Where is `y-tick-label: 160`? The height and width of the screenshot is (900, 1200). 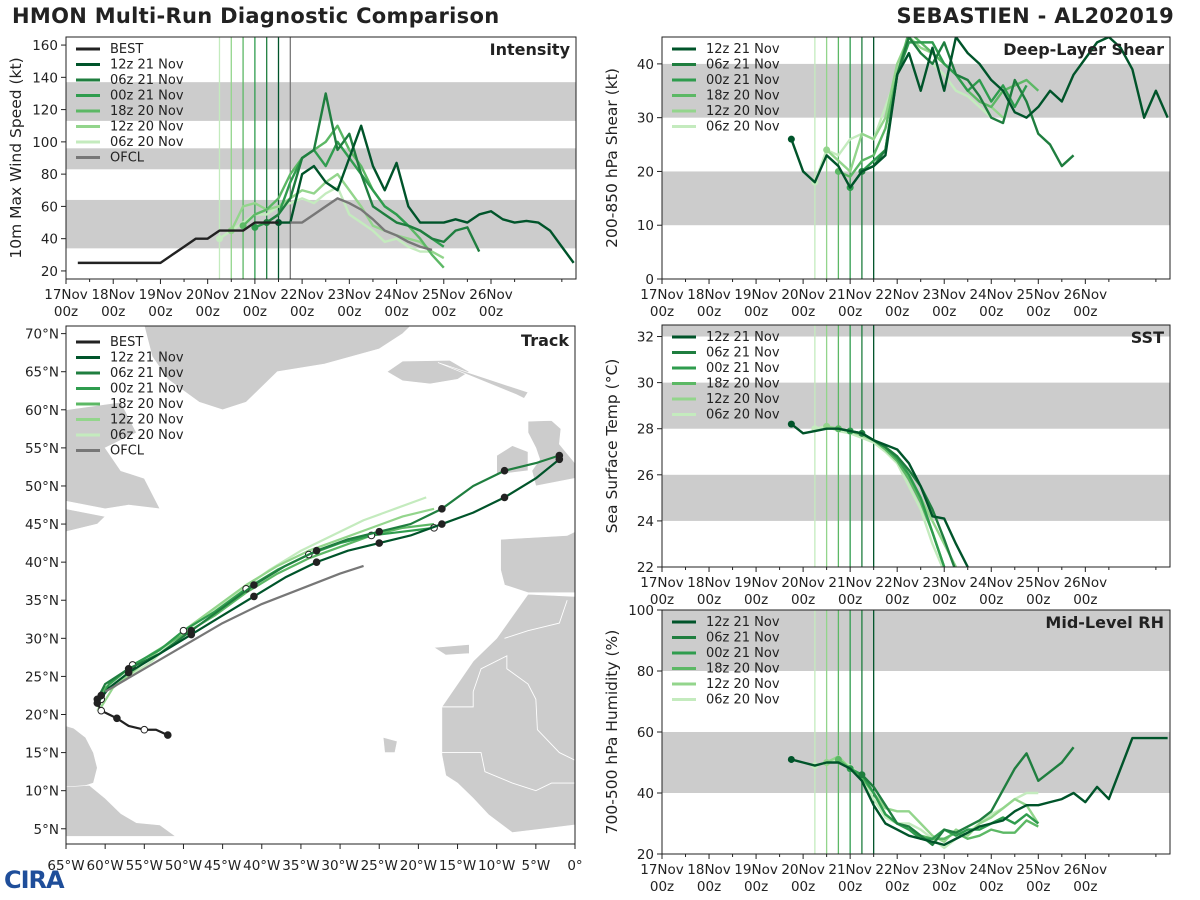 y-tick-label: 160 is located at coordinates (45, 46).